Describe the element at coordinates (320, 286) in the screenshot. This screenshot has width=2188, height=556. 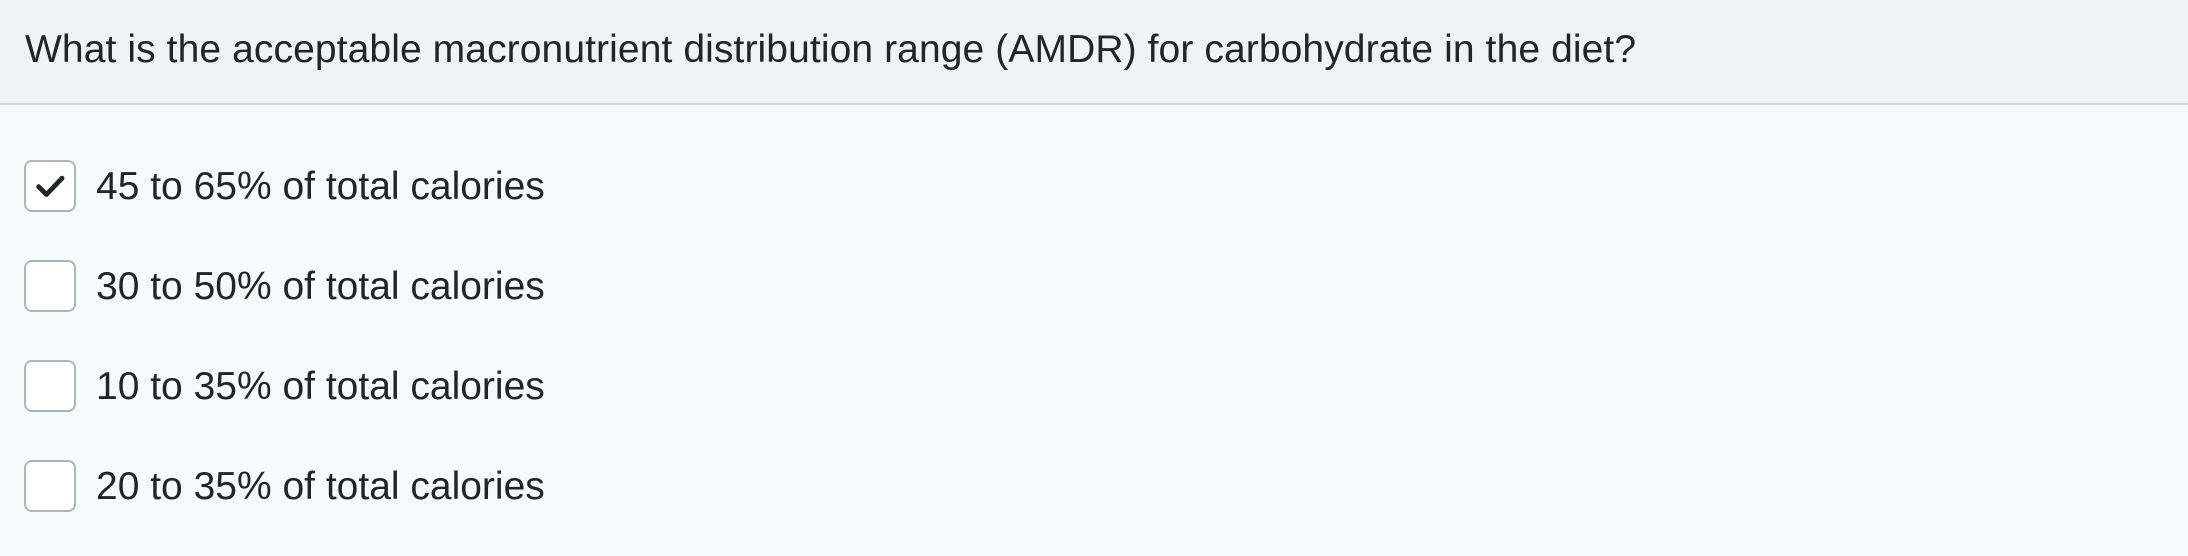
I see `answer-label: 30 to 50% of total calories` at that location.